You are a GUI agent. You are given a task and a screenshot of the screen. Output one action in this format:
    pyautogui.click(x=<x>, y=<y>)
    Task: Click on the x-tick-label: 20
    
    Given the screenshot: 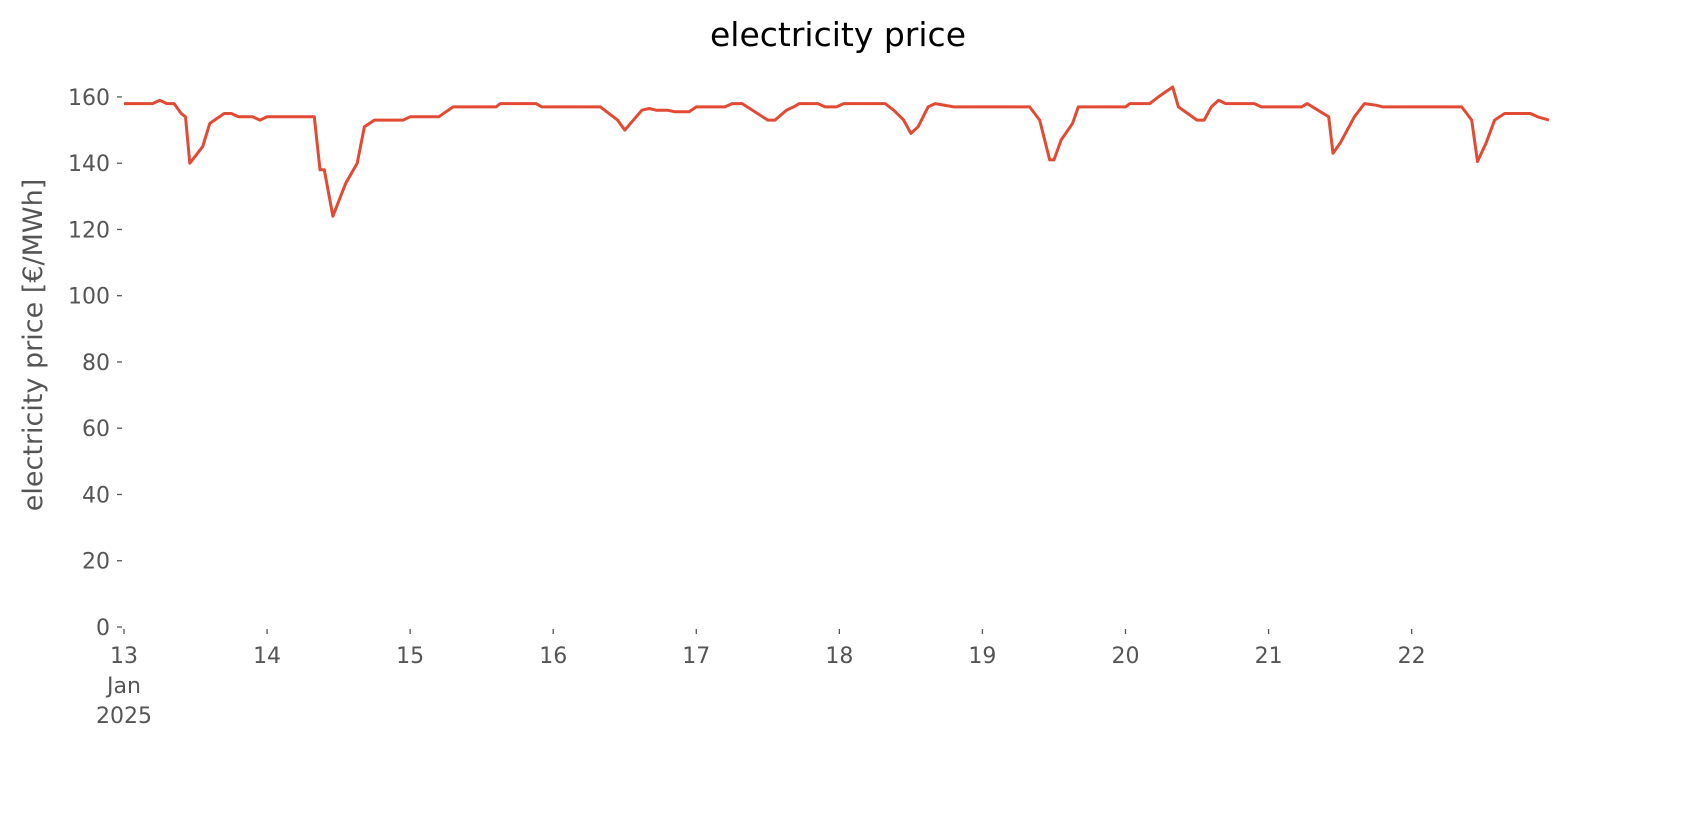 What is the action you would take?
    pyautogui.click(x=1126, y=656)
    